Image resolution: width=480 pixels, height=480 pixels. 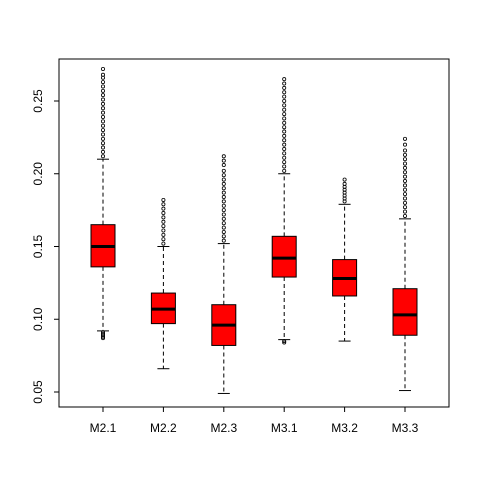 What do you see at coordinates (163, 428) in the screenshot?
I see `x-tick-label: M2.2` at bounding box center [163, 428].